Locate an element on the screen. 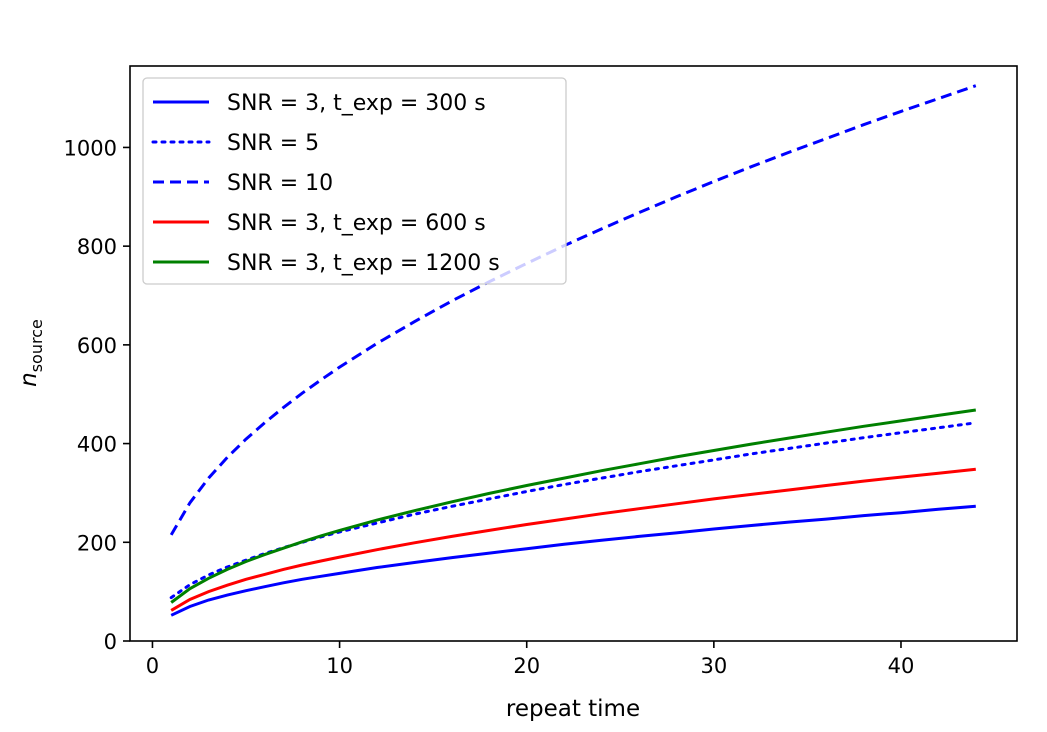 The height and width of the screenshot is (732, 1047). y-tick-label: 600 is located at coordinates (97, 346).